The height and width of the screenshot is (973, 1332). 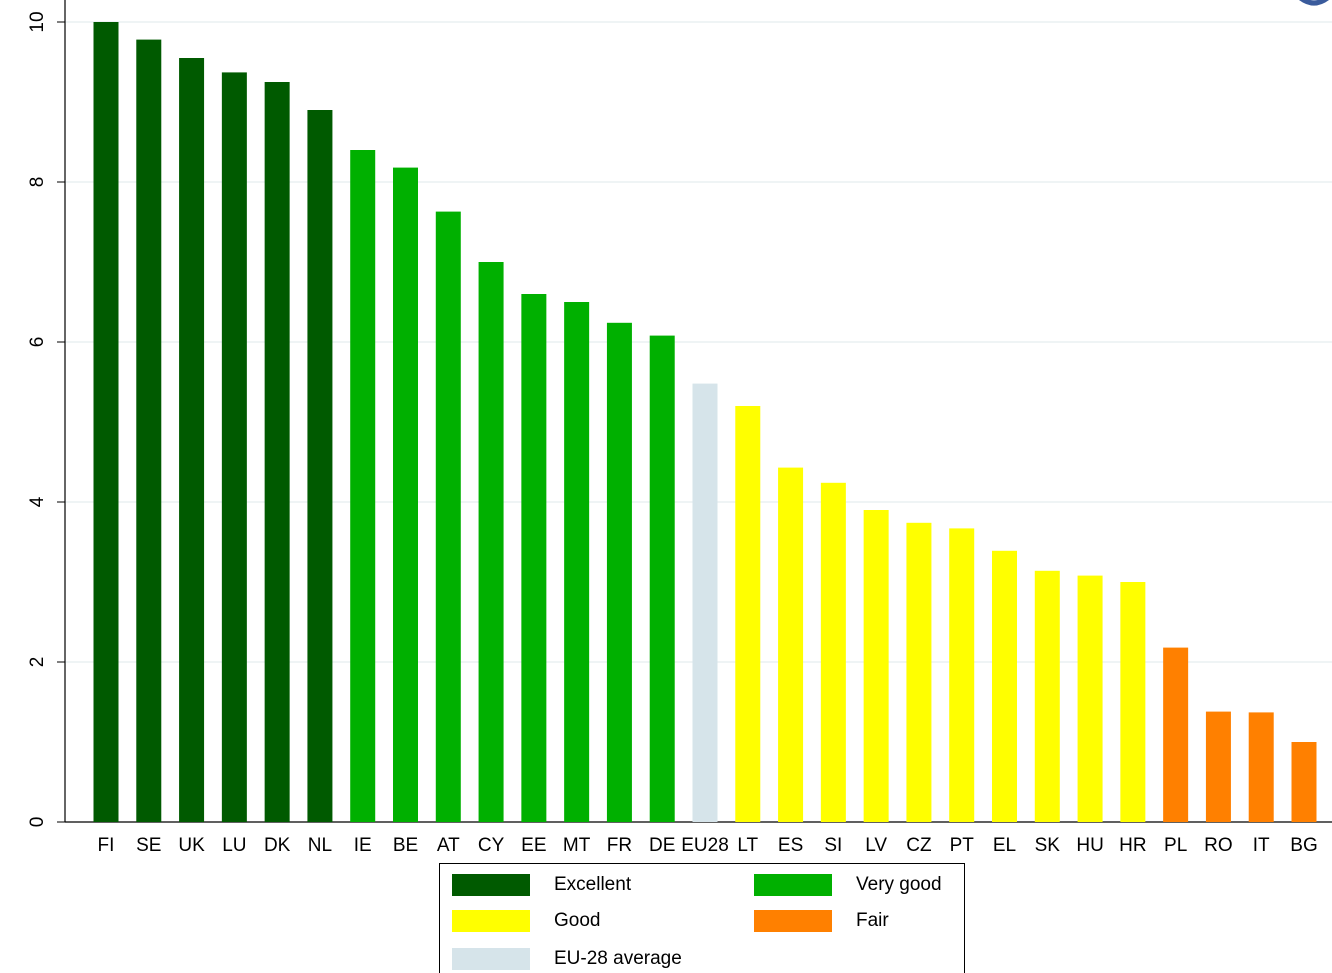 I want to click on legend-swatch-good, so click(x=491, y=921).